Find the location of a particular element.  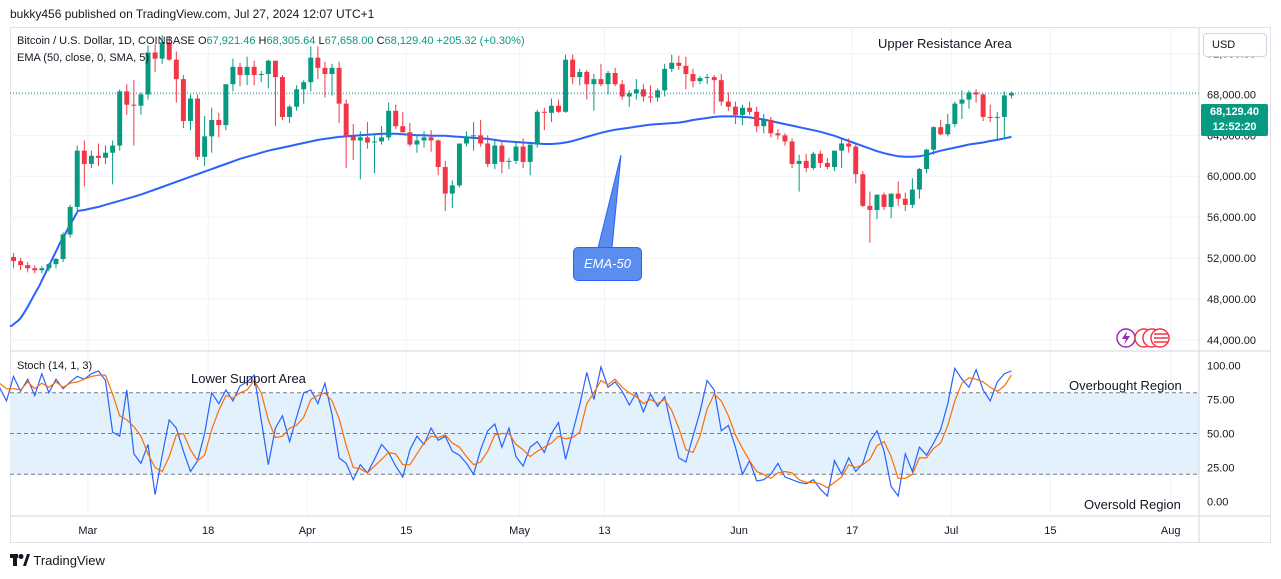

legend-low: 67,658.00 is located at coordinates (349, 41).